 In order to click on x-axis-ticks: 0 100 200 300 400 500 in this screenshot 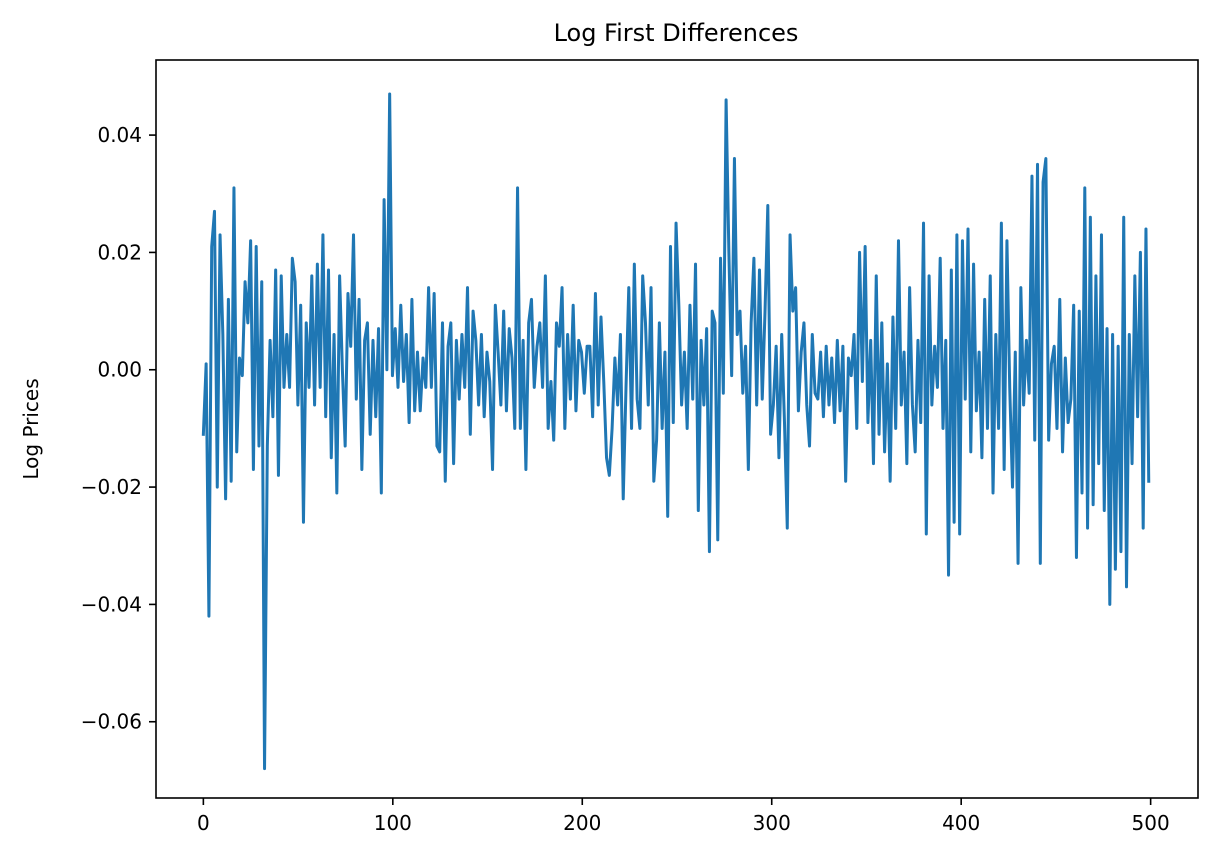, I will do `click(683, 816)`.